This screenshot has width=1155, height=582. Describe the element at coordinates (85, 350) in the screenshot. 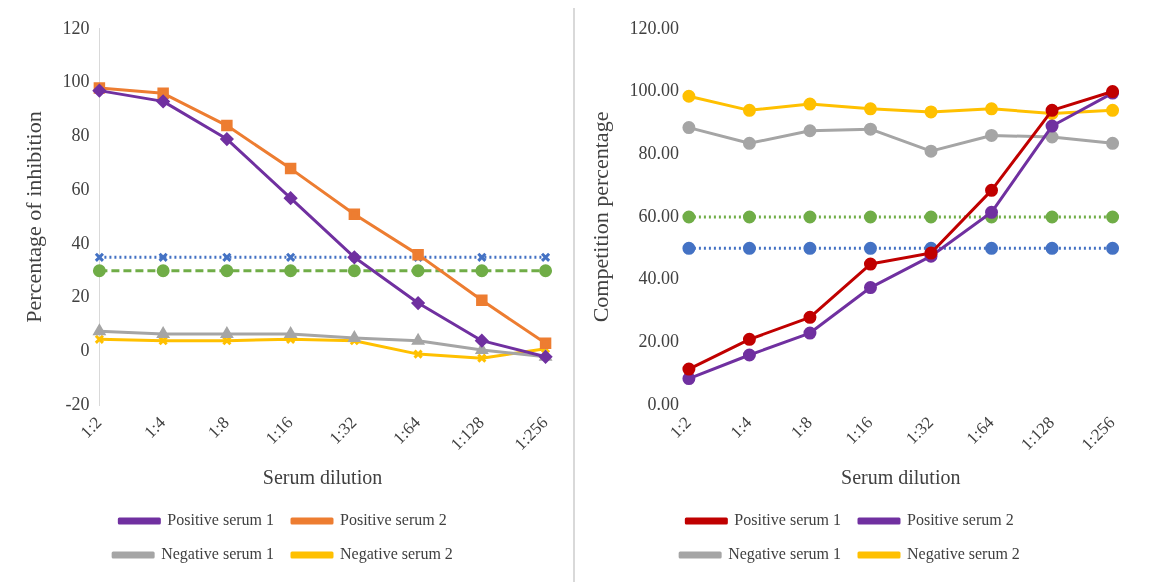

I see `y-tick-label: 0` at that location.